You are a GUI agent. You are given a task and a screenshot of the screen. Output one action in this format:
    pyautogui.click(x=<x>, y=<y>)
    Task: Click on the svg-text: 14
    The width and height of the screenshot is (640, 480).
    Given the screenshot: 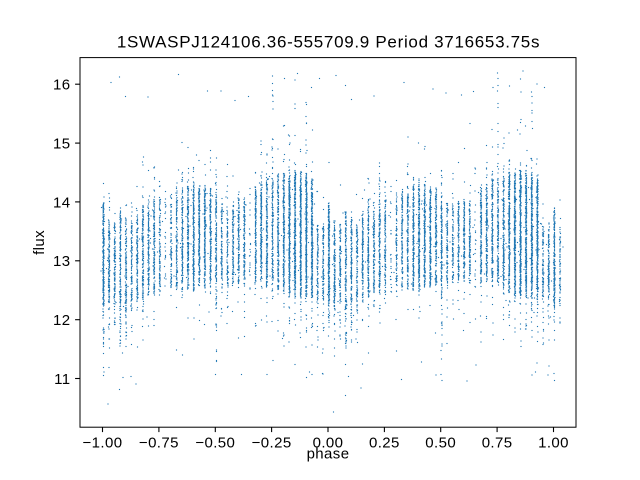 What is the action you would take?
    pyautogui.click(x=62, y=202)
    